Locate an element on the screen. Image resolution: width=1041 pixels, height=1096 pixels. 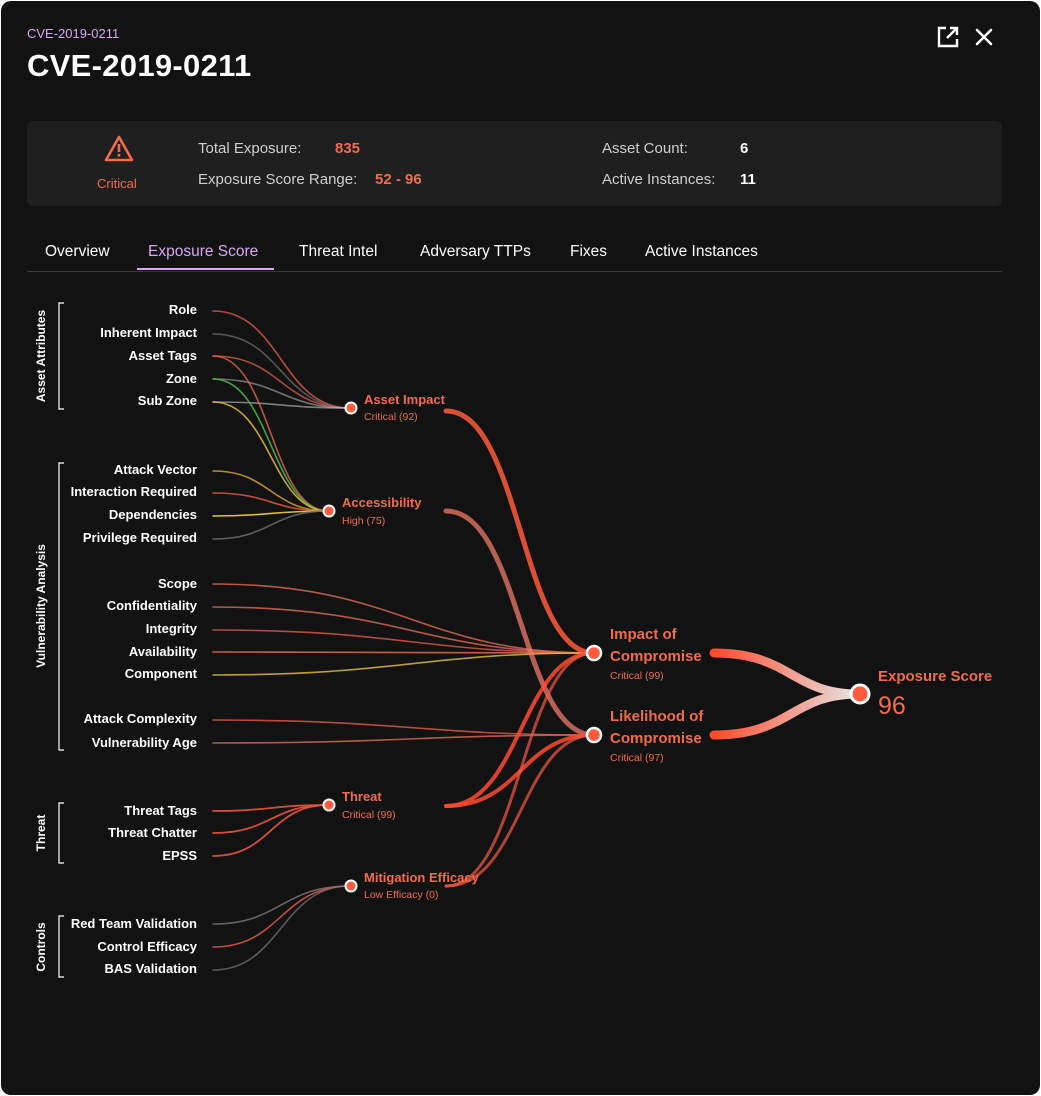
tab-exposure-score: Exposure Score is located at coordinates (203, 251).